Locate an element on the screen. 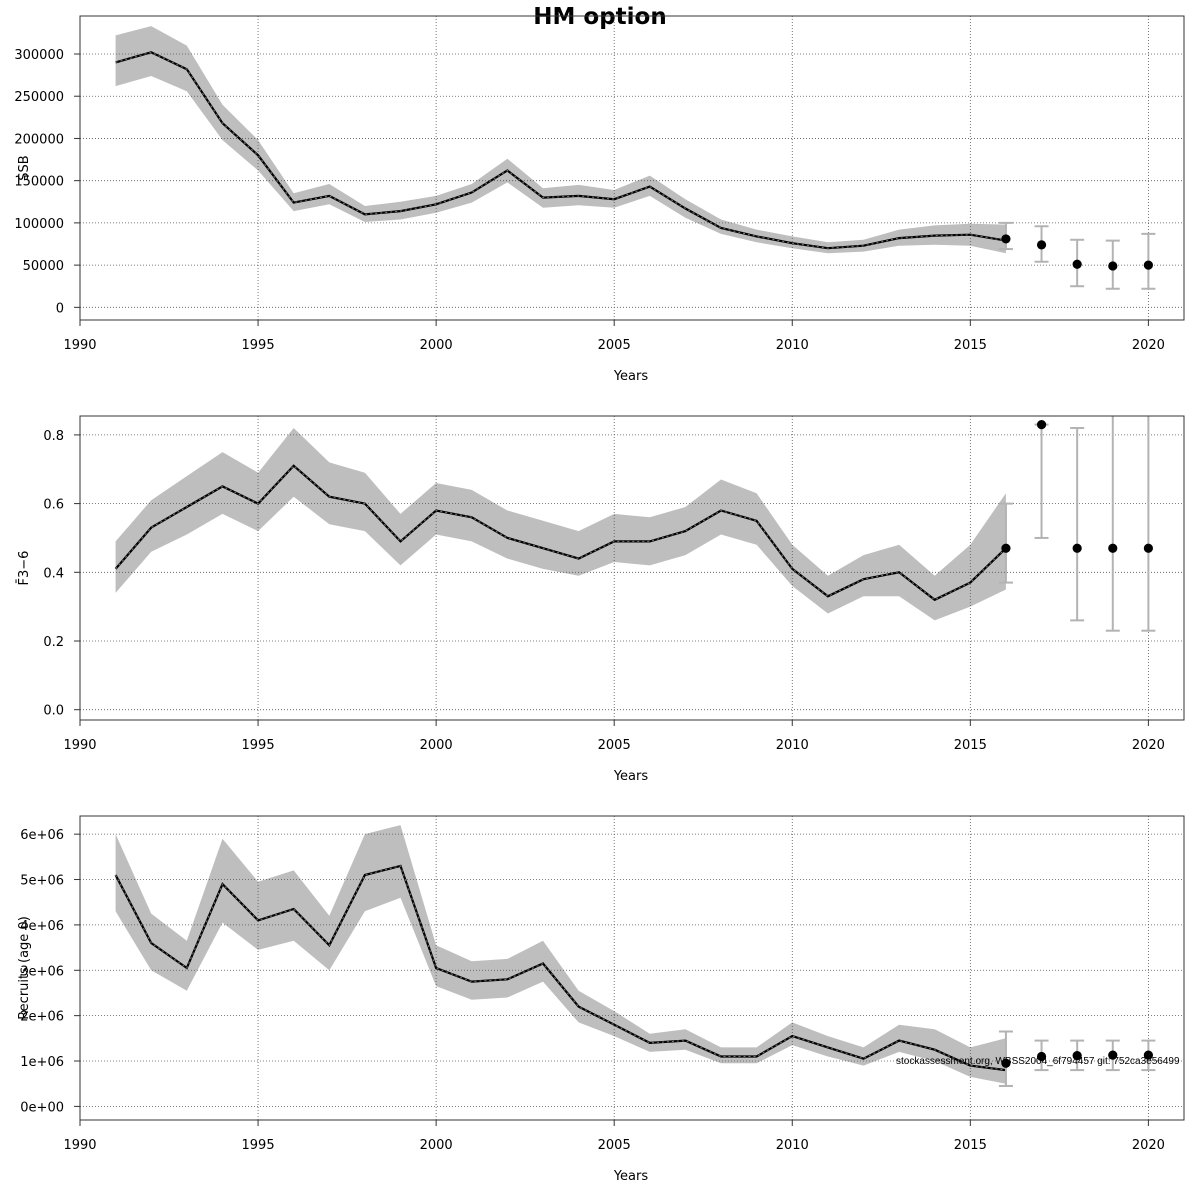  y-tick-label: 250000 is located at coordinates (39, 97).